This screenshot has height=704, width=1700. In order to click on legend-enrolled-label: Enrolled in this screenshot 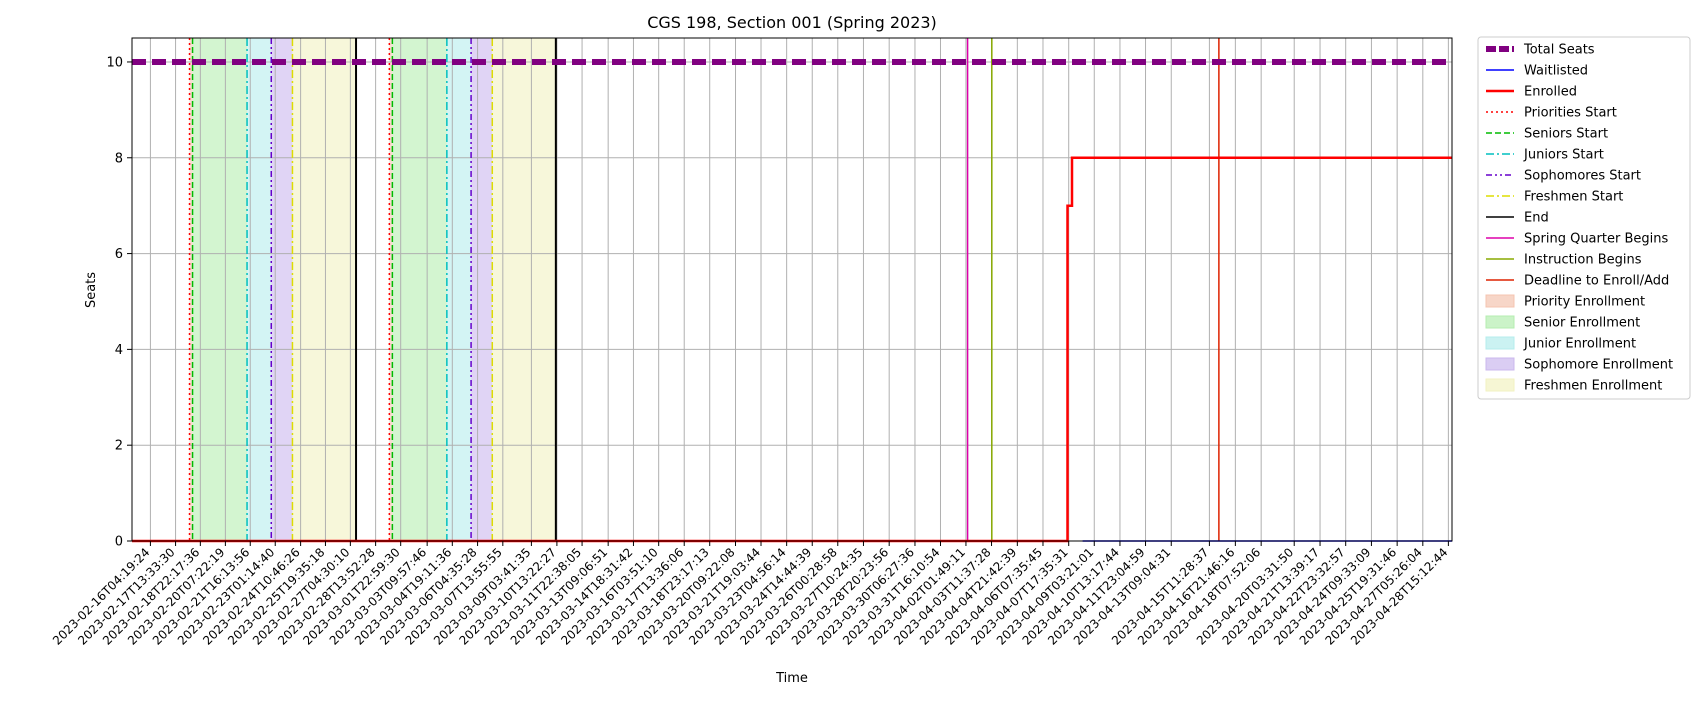, I will do `click(1550, 92)`.